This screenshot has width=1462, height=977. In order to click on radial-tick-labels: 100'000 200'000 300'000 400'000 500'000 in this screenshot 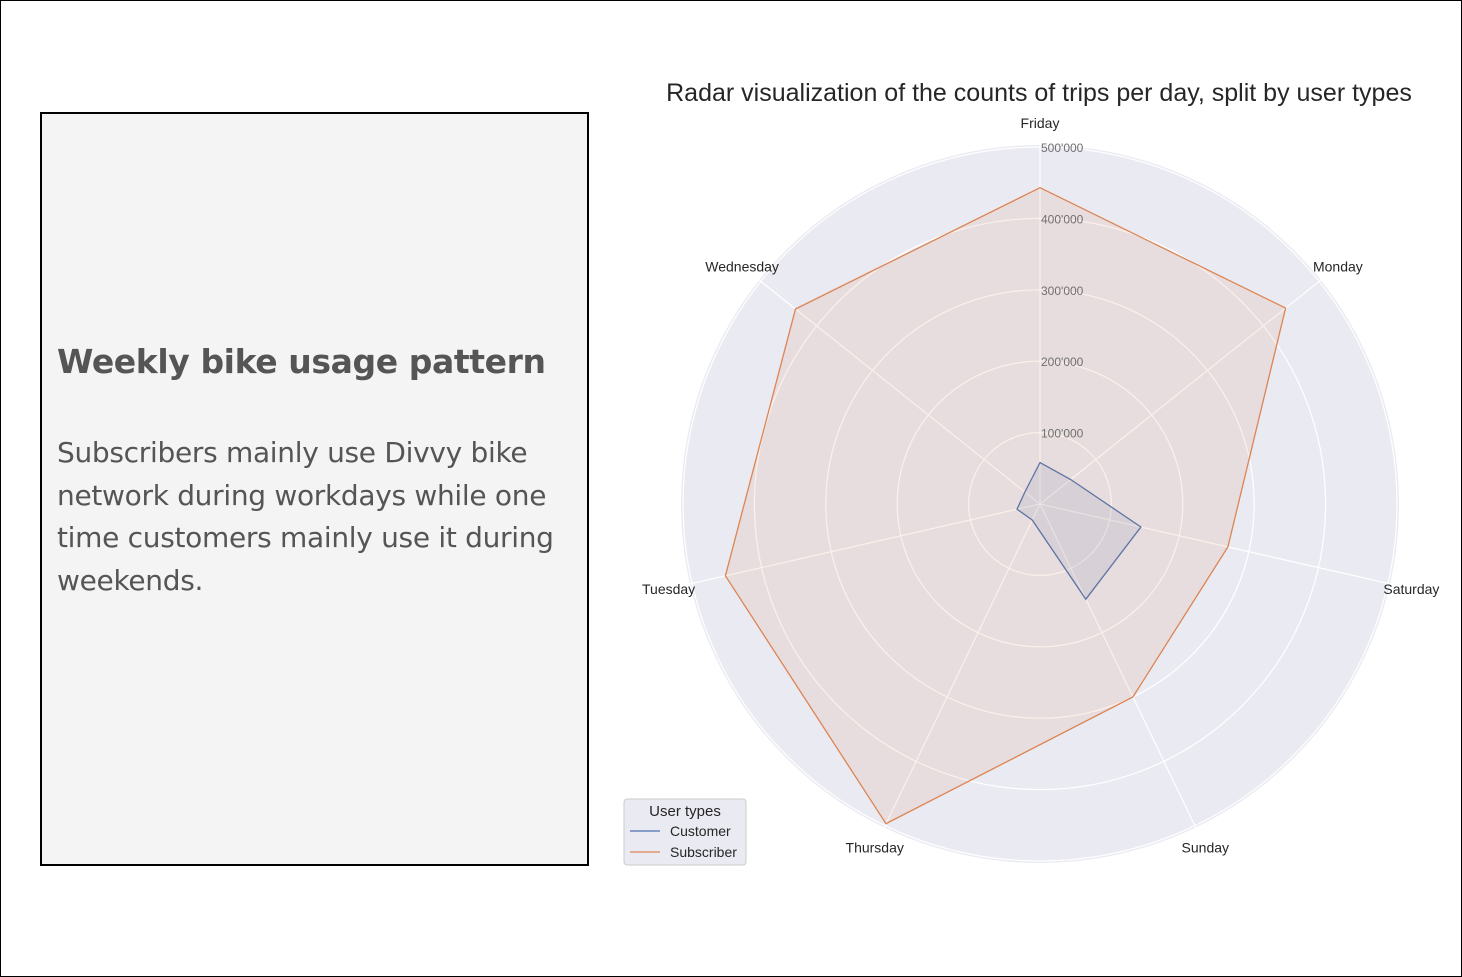, I will do `click(1062, 291)`.